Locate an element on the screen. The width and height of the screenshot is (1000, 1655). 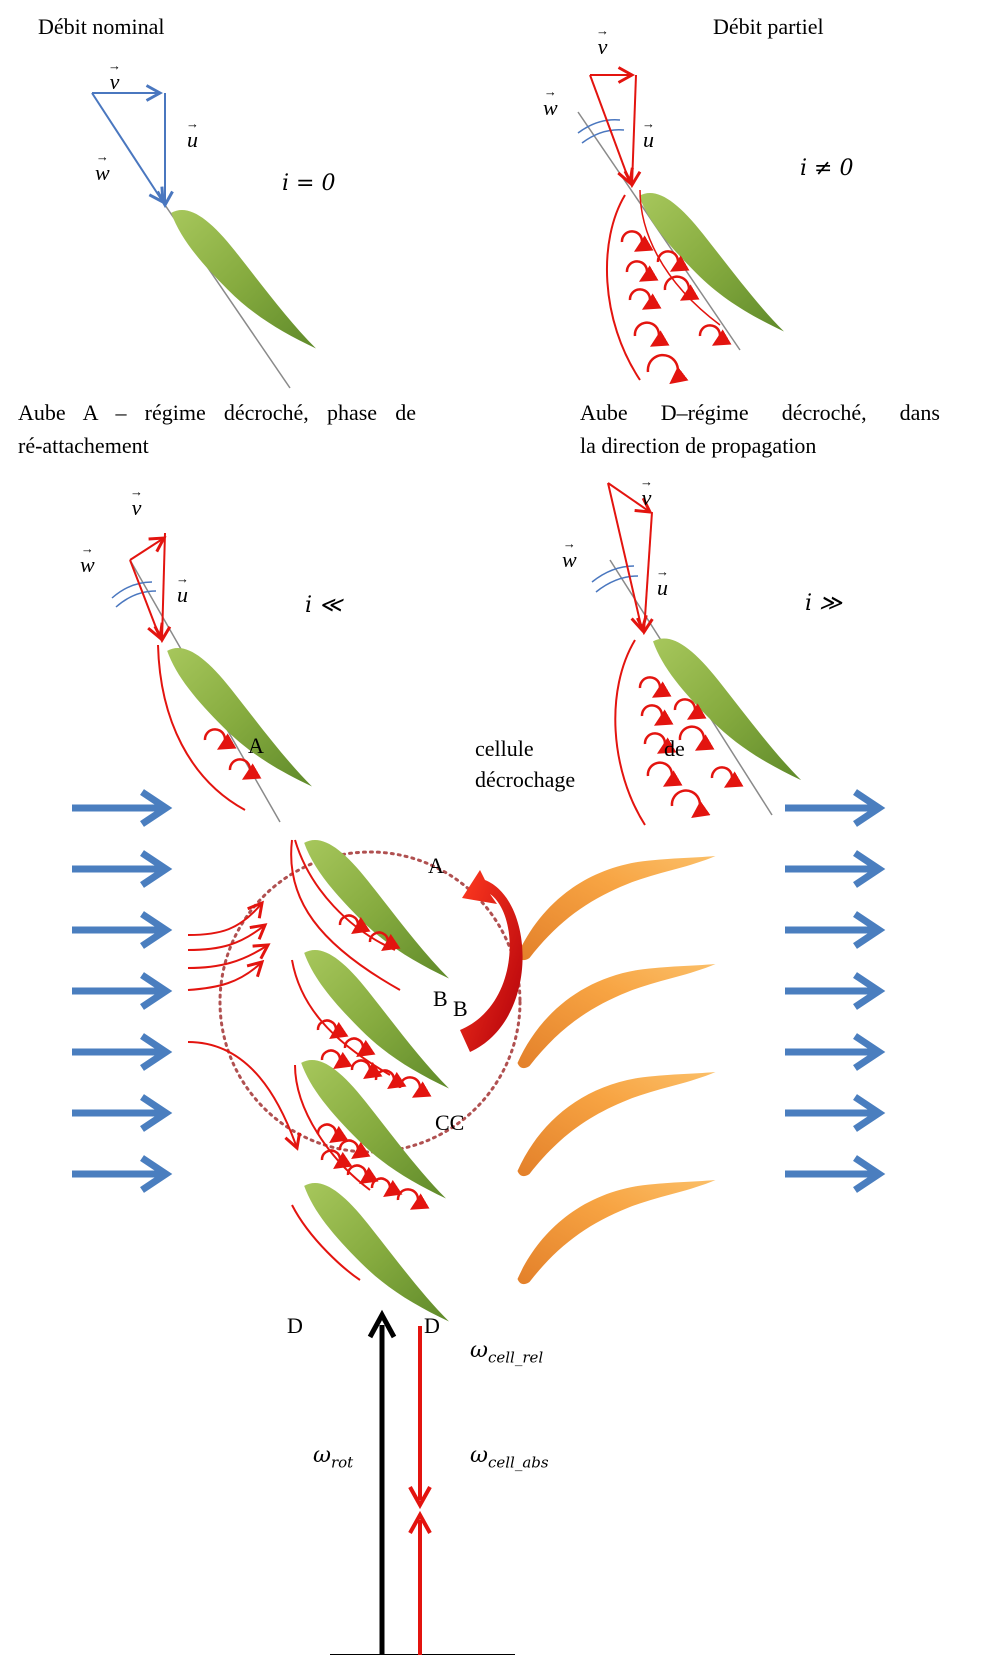
cascade-vortices is located at coordinates (374, 1062).